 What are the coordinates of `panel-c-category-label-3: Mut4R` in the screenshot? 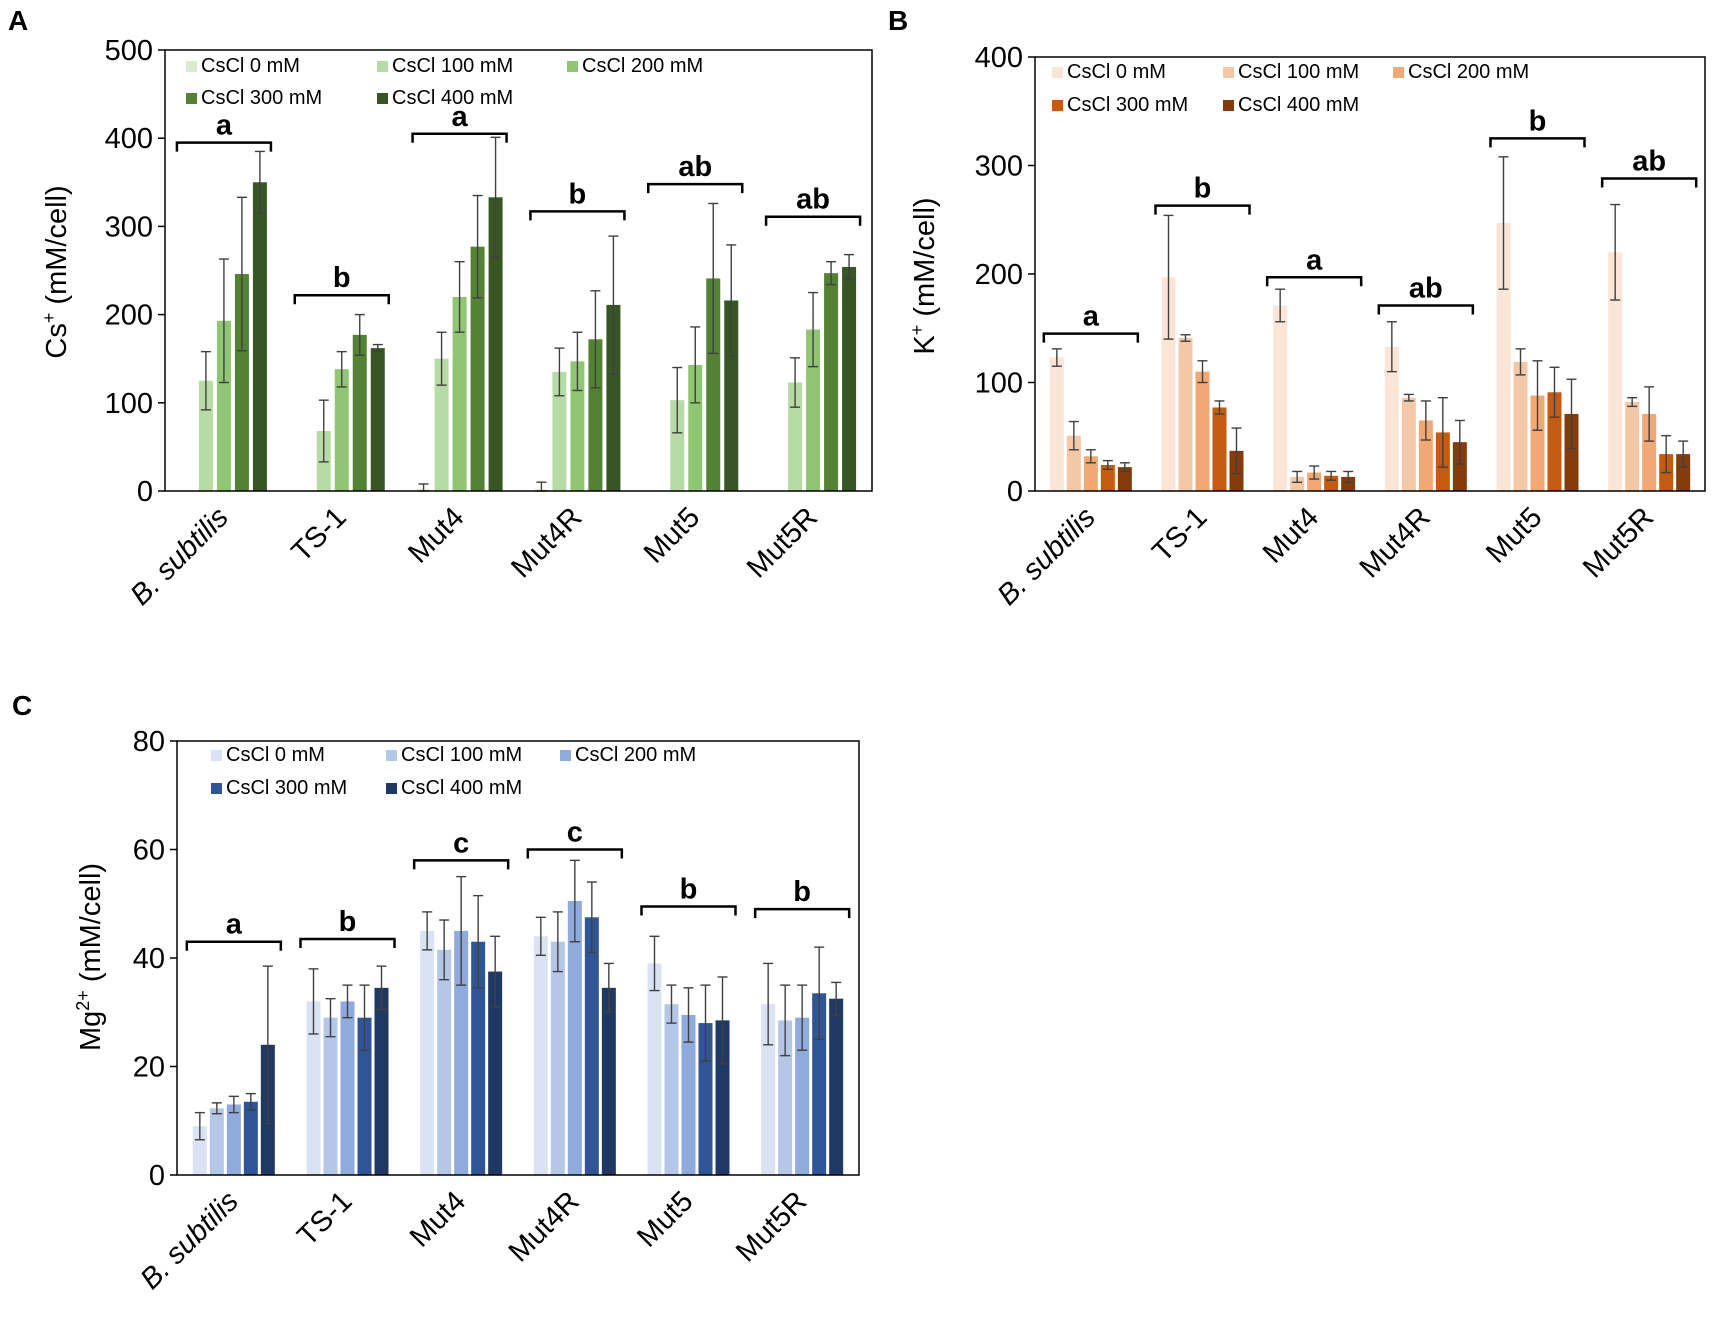 It's located at (544, 1226).